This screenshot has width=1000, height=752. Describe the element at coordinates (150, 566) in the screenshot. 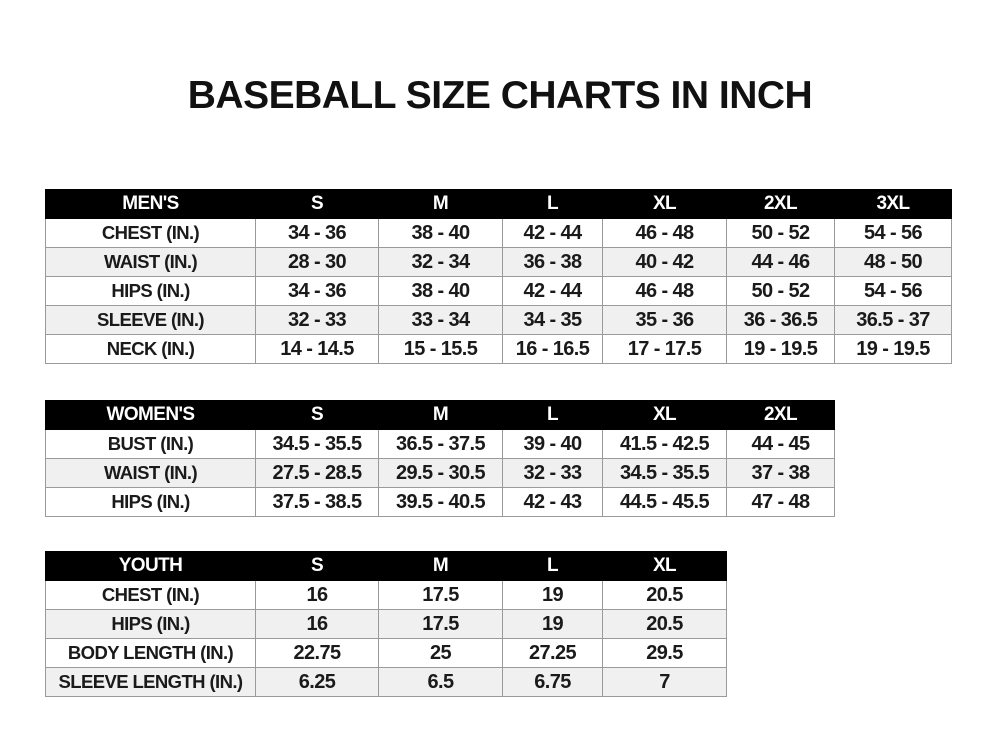

I see `table-category-header: YOUTH` at that location.